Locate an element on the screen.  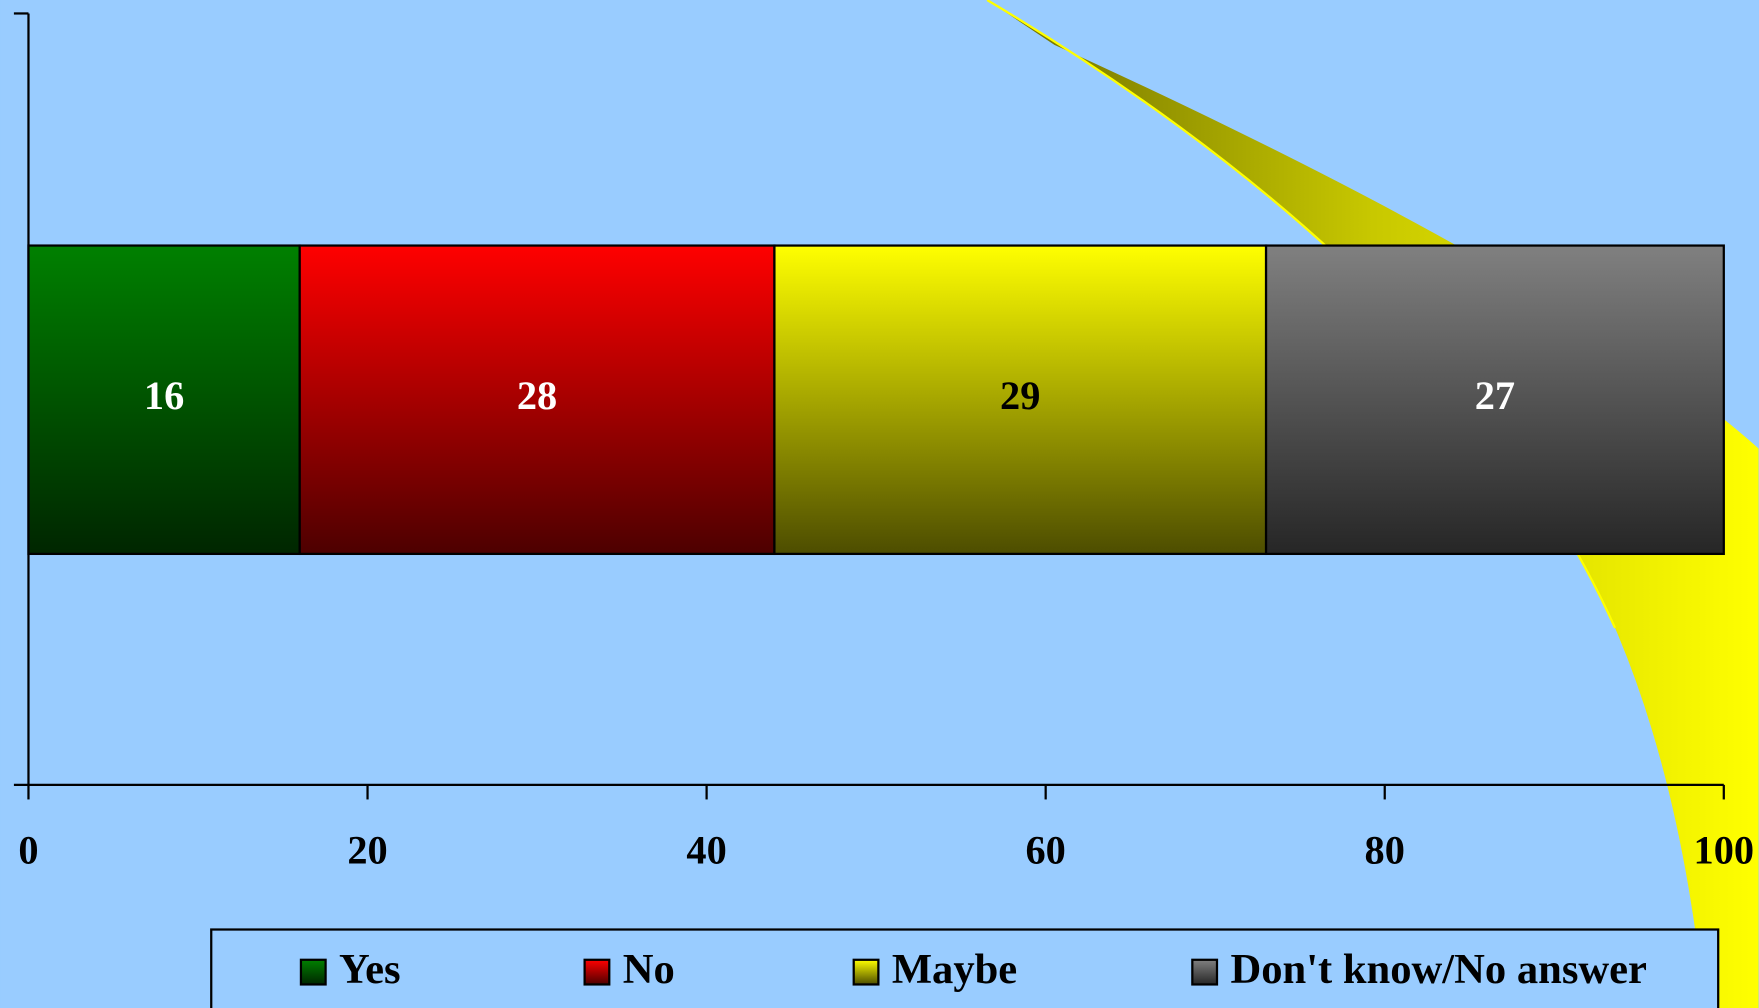
legend-label: Don't know/No answer is located at coordinates (1438, 969).